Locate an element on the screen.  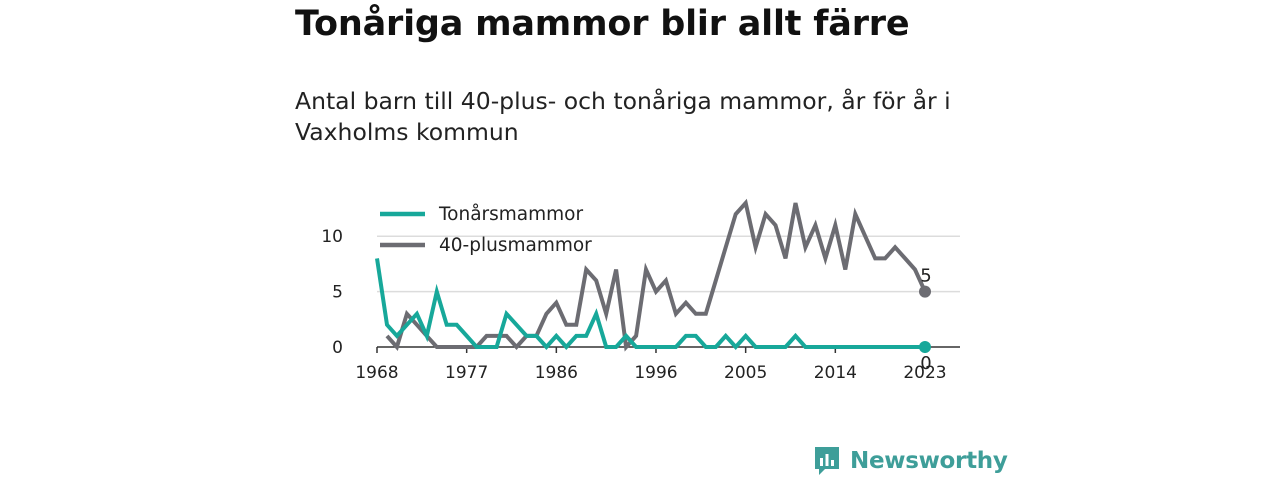
x-tick-label-3: 1996 is located at coordinates (655, 373).